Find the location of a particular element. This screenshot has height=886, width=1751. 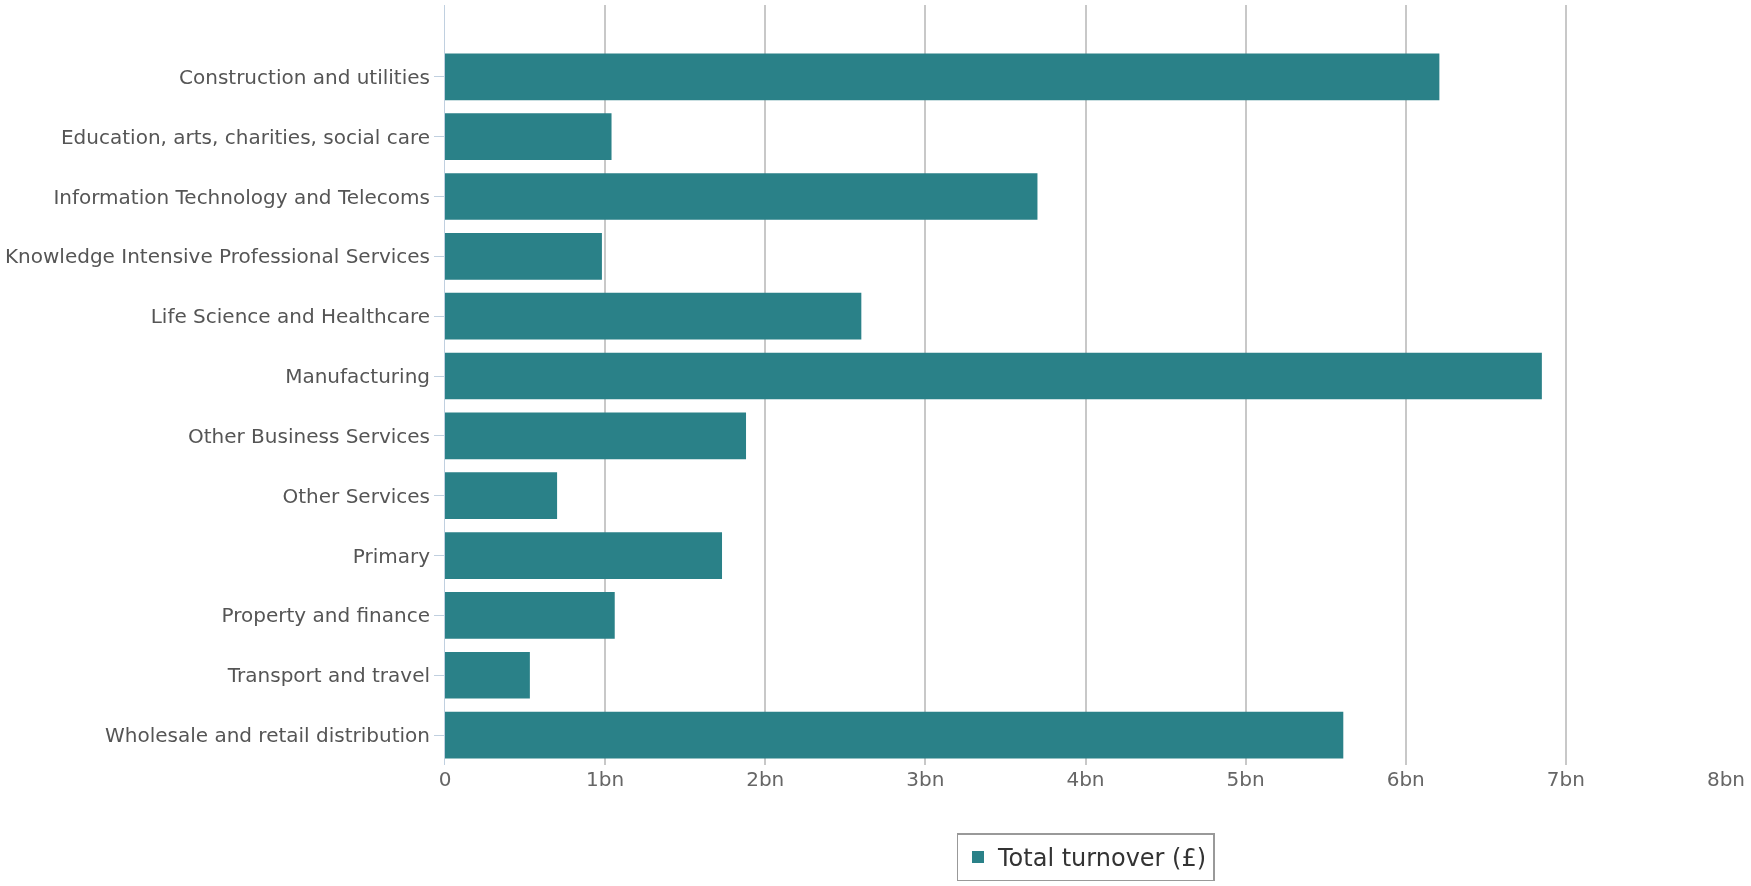

y-tick-label: Manufacturing is located at coordinates (357, 376).